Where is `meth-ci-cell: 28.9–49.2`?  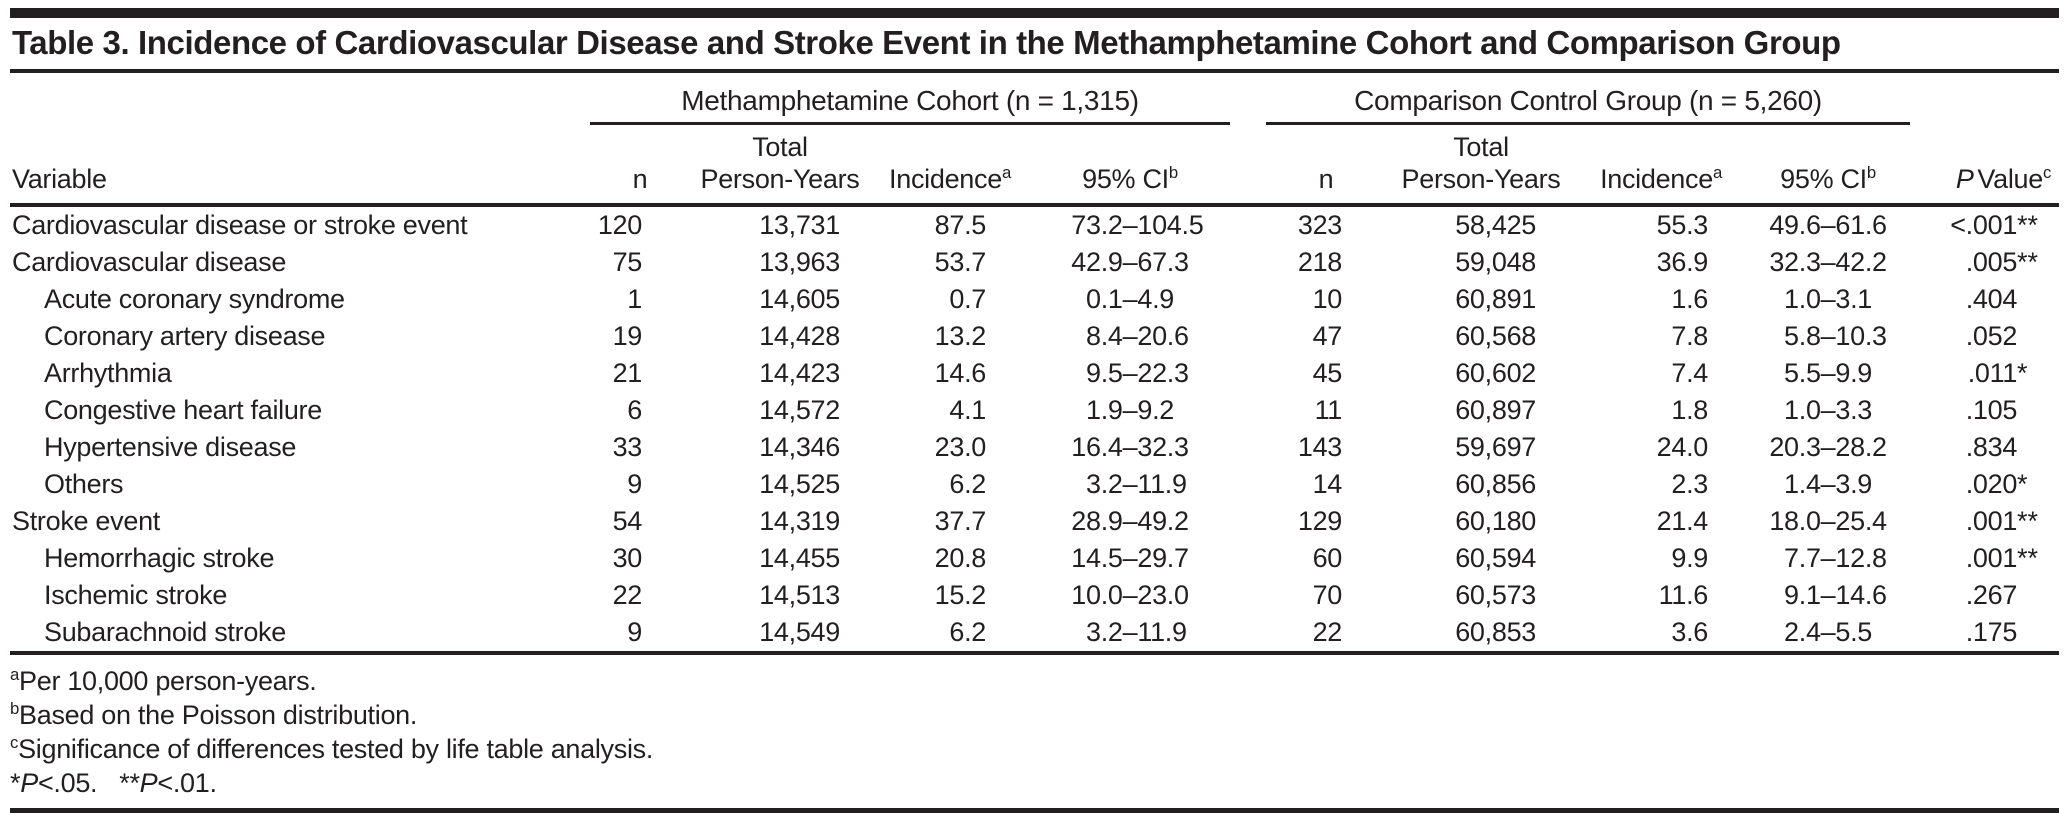
meth-ci-cell: 28.9–49.2 is located at coordinates (1130, 521).